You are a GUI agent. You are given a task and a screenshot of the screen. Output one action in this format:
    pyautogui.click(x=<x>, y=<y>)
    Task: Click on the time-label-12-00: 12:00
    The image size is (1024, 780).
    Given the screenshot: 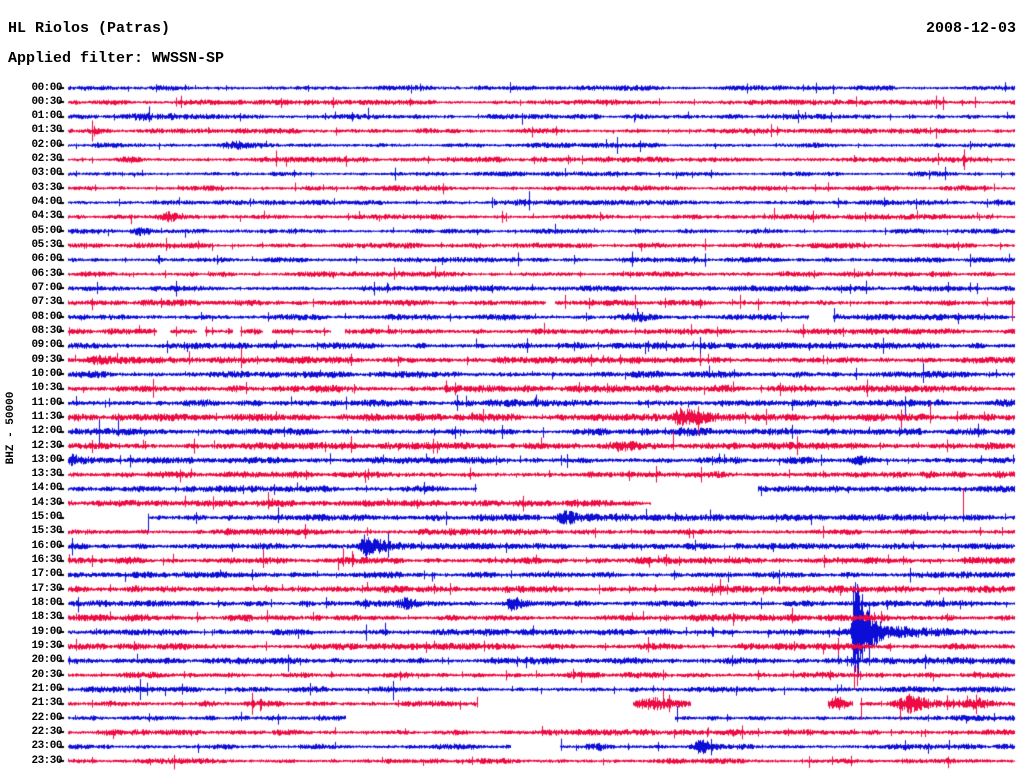 What is the action you would take?
    pyautogui.click(x=46, y=431)
    